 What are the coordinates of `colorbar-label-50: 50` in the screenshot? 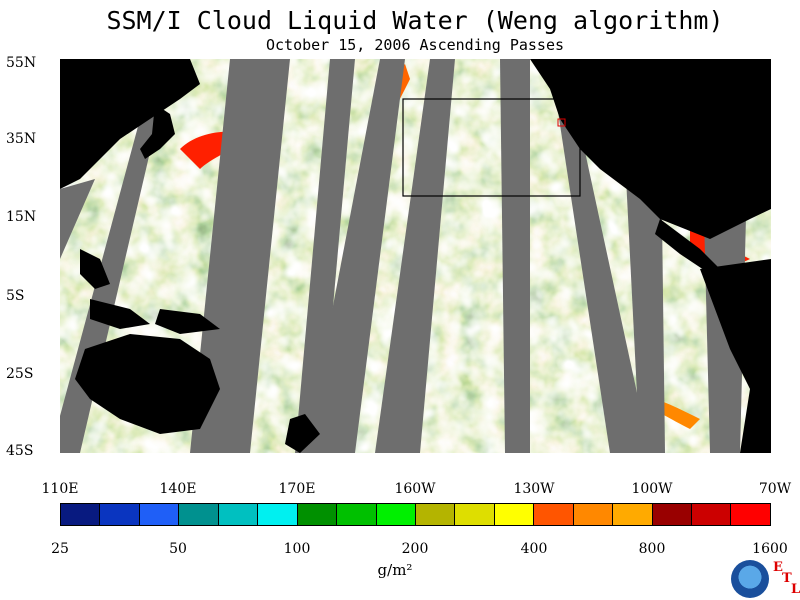 It's located at (178, 549).